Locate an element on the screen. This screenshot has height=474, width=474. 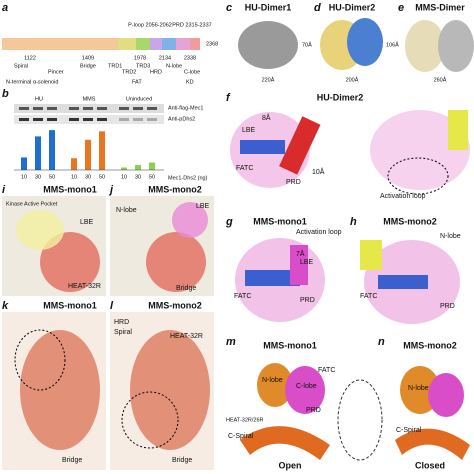
label: Activation loop is located at coordinates (319, 232).